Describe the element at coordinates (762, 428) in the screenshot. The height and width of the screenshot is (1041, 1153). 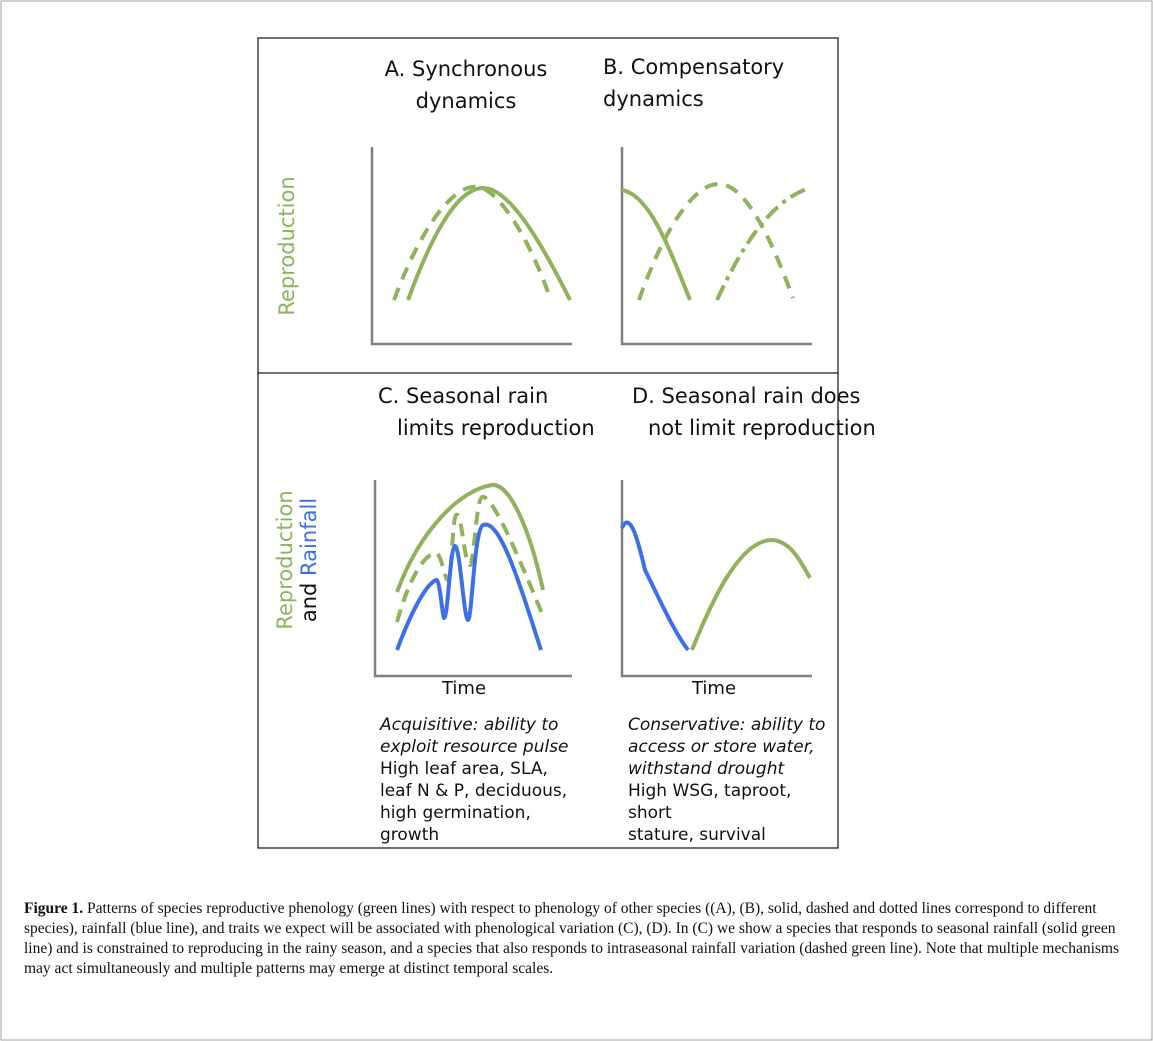
I see `panel-d-title-line2: not limit reproduction` at that location.